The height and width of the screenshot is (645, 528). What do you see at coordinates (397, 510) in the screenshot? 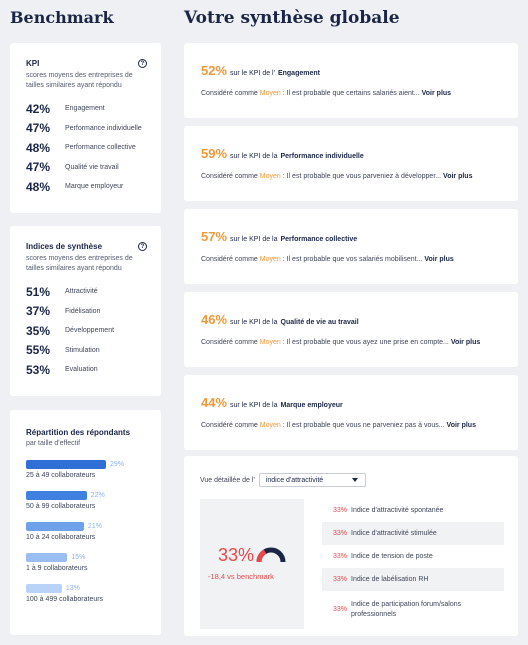
I see `index-detail-label: Indice d'attractivité spontanée` at bounding box center [397, 510].